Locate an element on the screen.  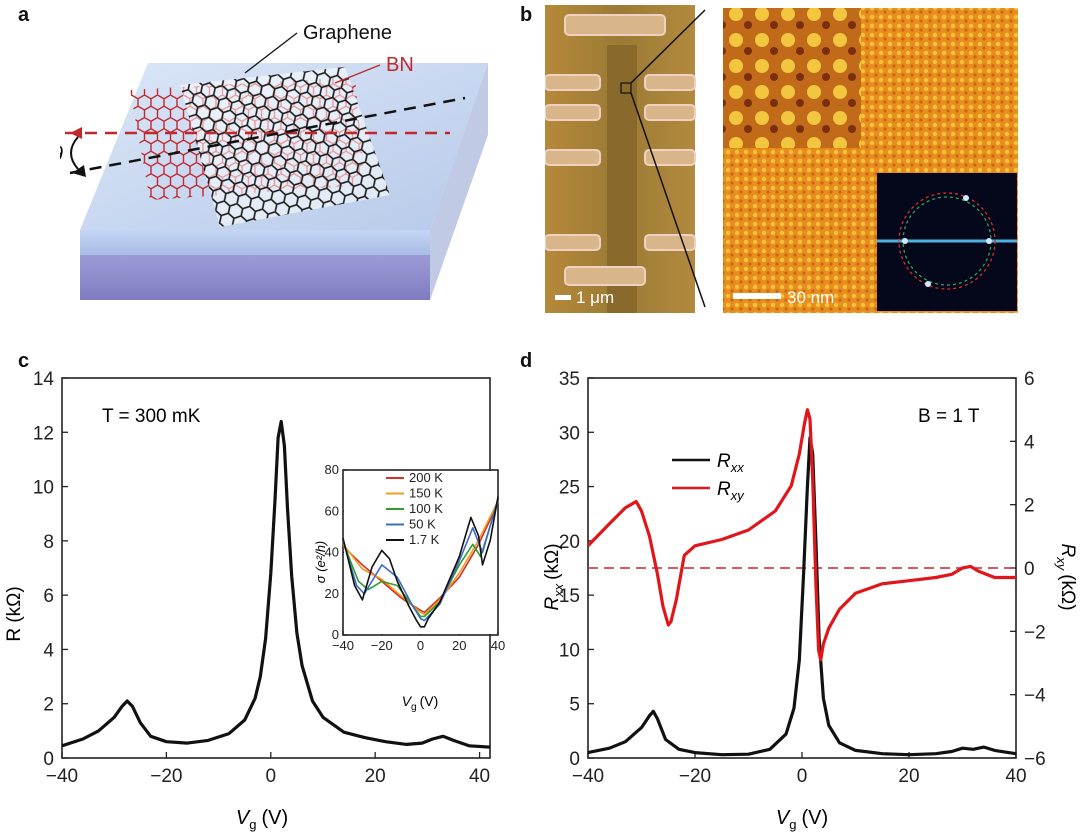
scale-bar-right is located at coordinates (757, 296).